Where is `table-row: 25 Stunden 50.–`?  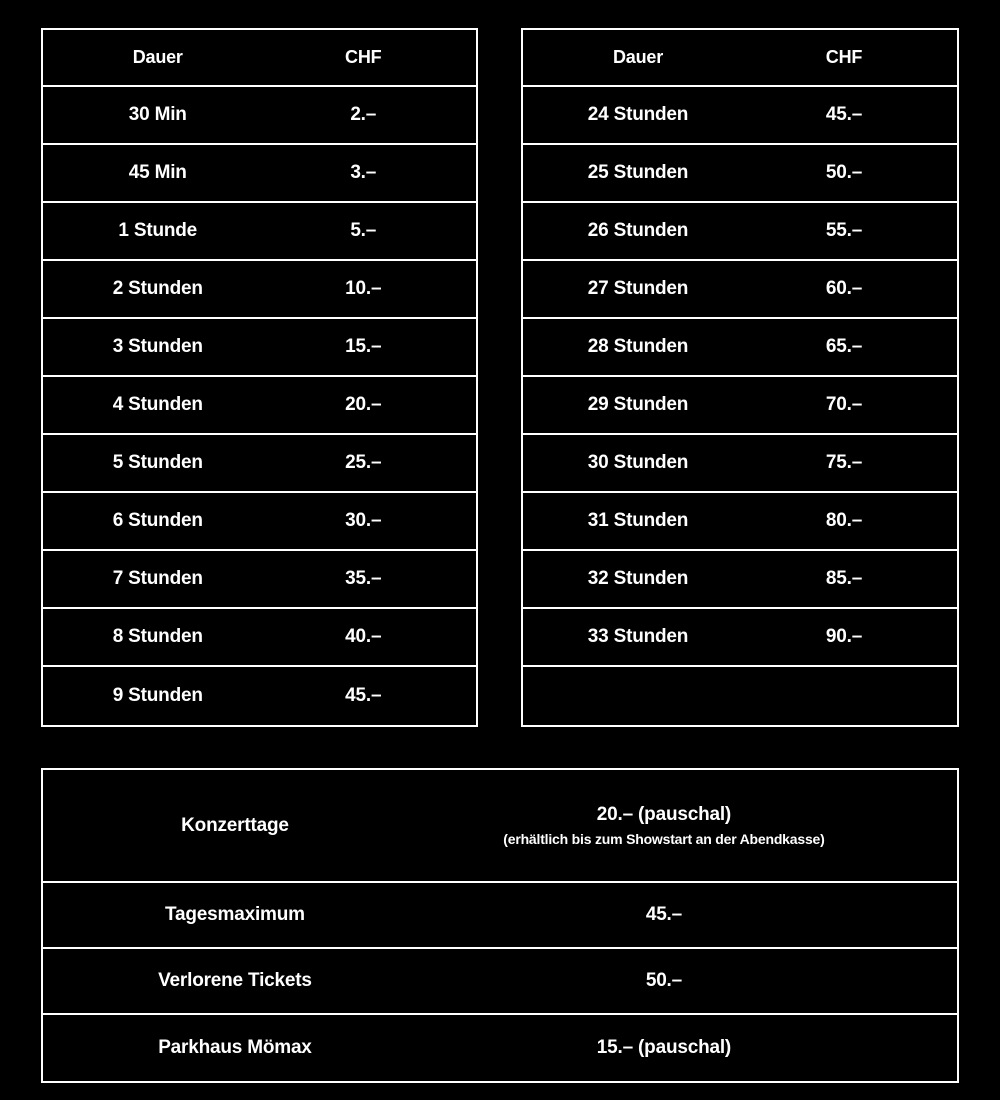
table-row: 25 Stunden 50.– is located at coordinates (740, 174).